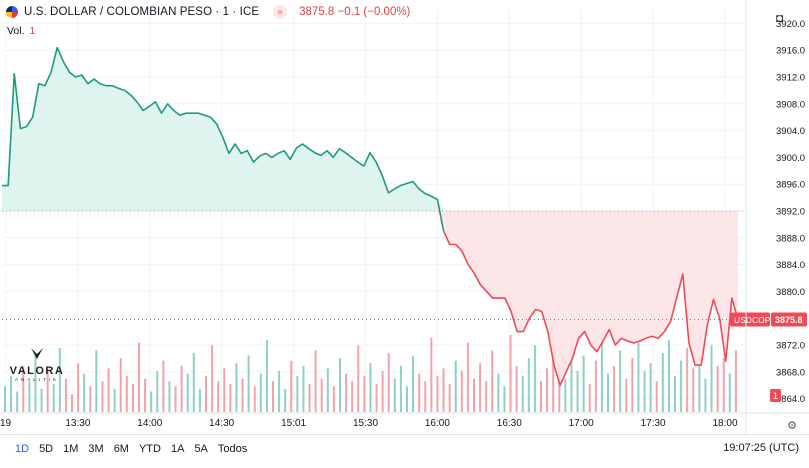  What do you see at coordinates (71, 449) in the screenshot?
I see `range-1m: 1M` at bounding box center [71, 449].